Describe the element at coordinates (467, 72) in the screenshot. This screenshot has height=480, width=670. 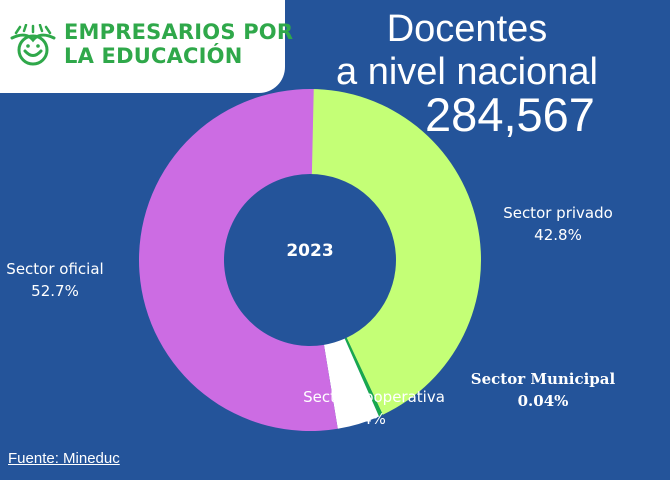
I see `title-line-2: a nivel nacional` at that location.